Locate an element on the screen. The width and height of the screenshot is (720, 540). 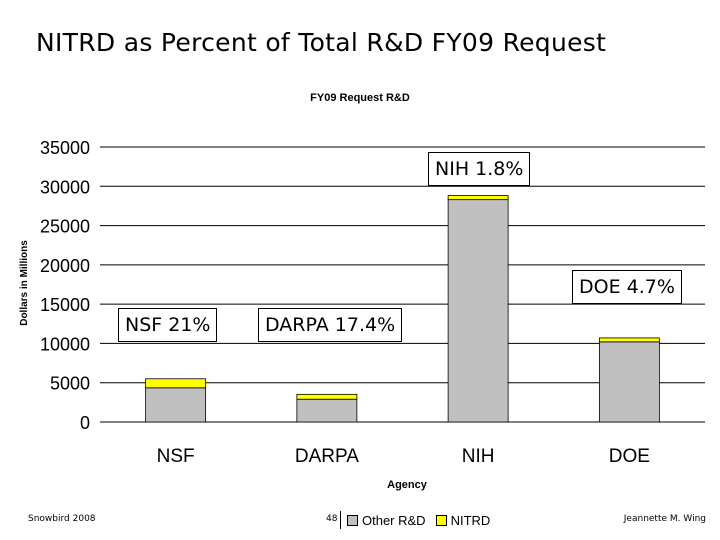
bar-darpa-nitrd is located at coordinates (327, 396).